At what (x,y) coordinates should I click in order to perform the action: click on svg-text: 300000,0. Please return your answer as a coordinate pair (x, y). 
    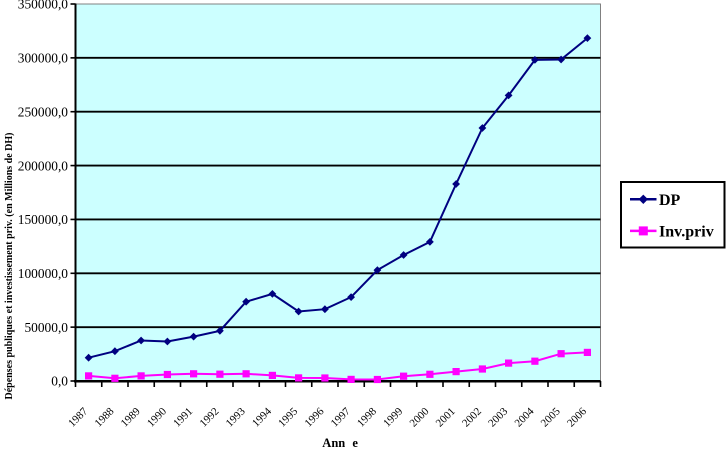
    Looking at the image, I should click on (43, 58).